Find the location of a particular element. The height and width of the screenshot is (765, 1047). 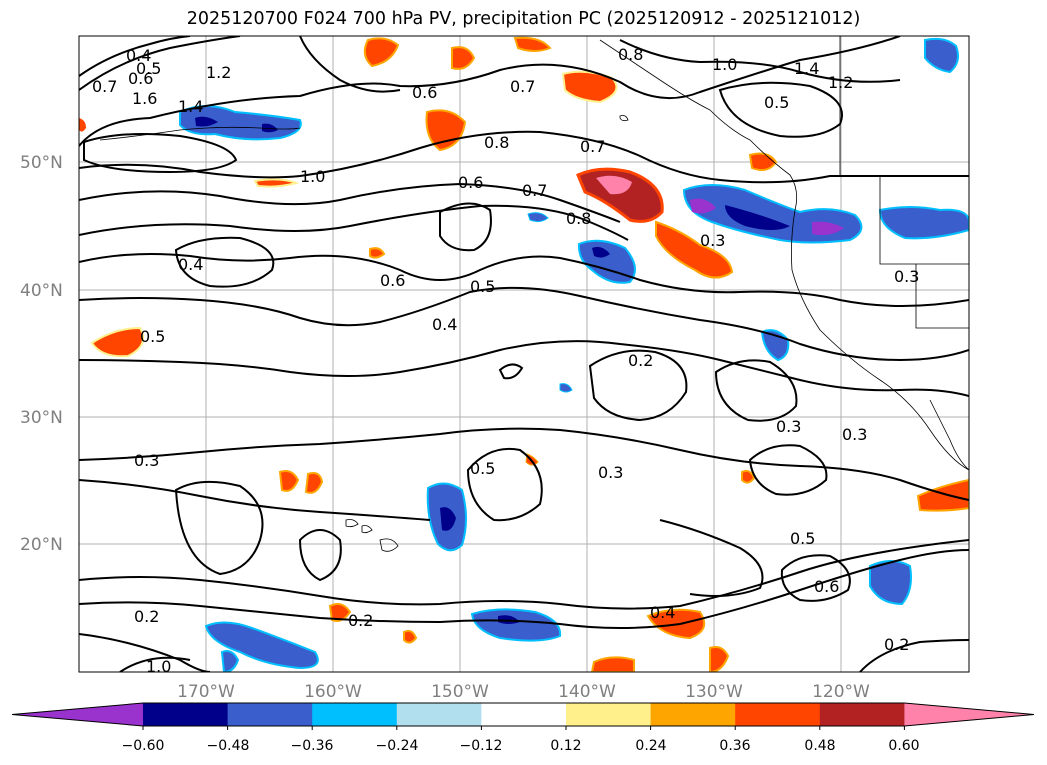

lon-label-120w: 120°W is located at coordinates (841, 692).